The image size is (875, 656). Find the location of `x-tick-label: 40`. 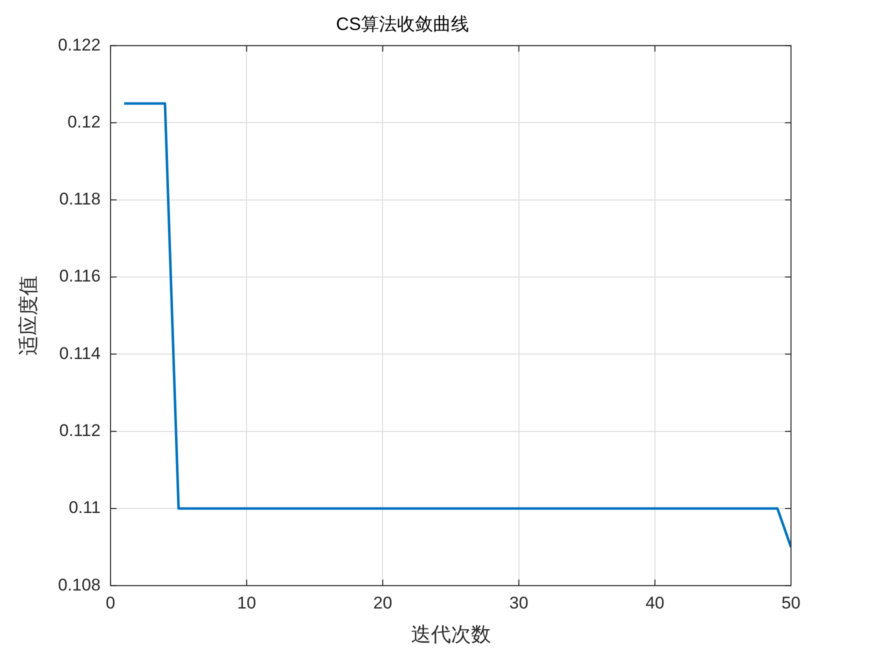

x-tick-label: 40 is located at coordinates (654, 602).